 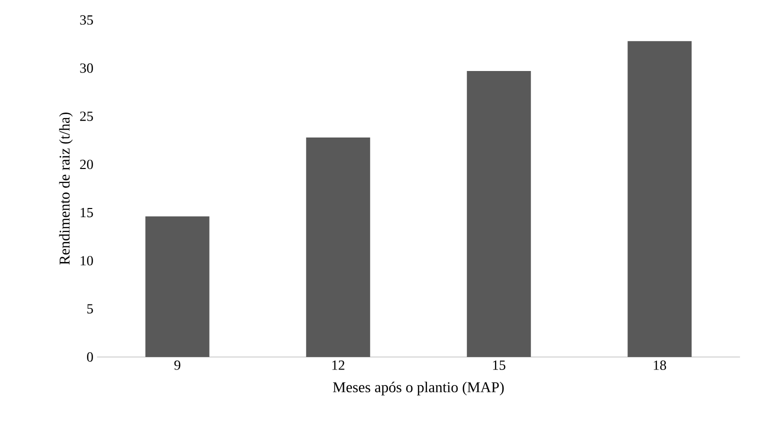 I want to click on y-tick-label: 25, so click(x=86, y=116).